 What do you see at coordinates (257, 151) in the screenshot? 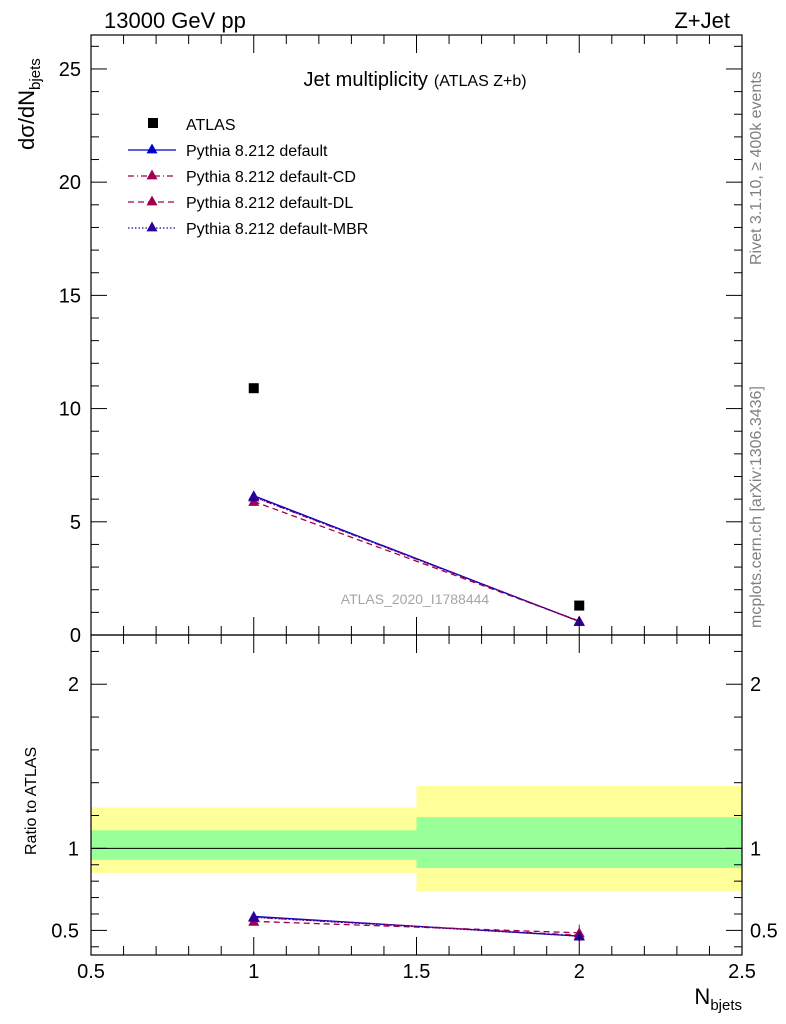
I see `legend-label: Pythia 8.212 default` at bounding box center [257, 151].